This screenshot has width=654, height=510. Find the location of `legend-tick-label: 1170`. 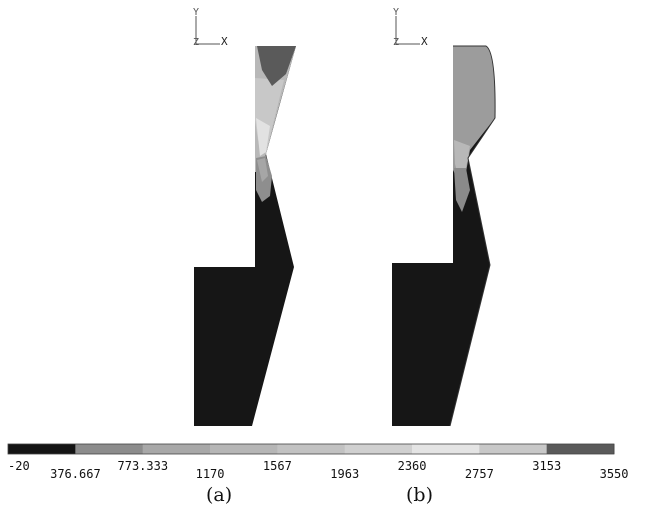

legend-tick-label: 1170 is located at coordinates (210, 474).